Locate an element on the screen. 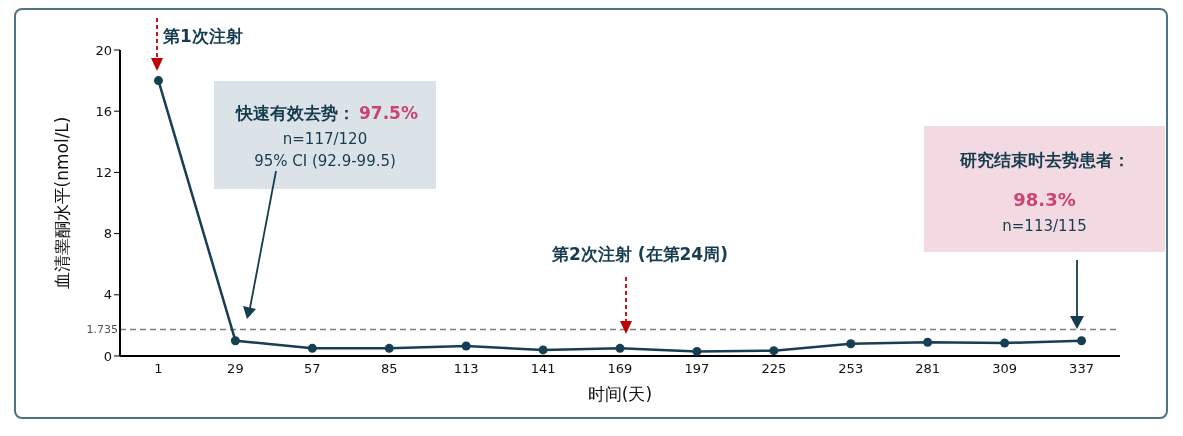  annotation: 98.3% is located at coordinates (1044, 199).